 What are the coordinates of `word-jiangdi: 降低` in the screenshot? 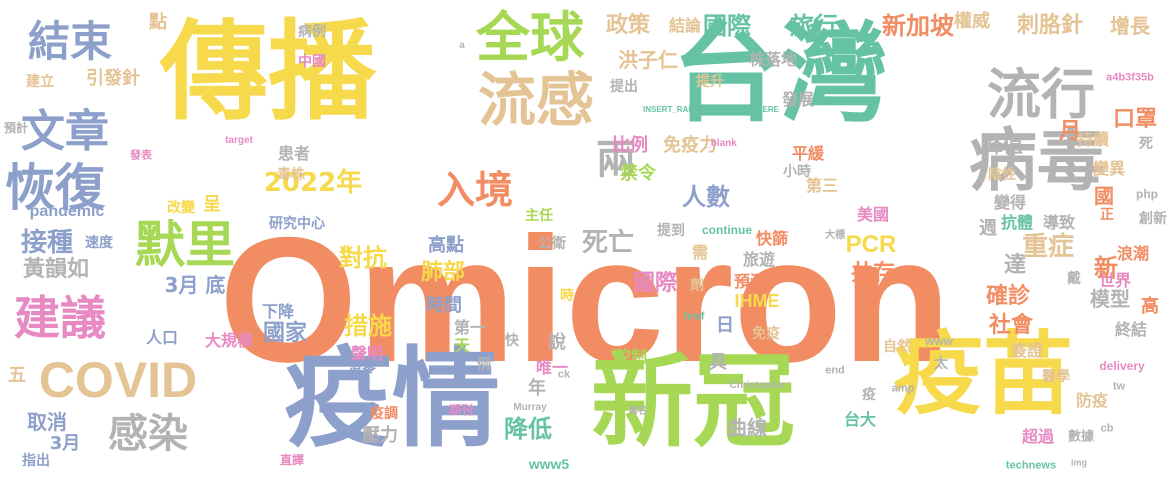 It's located at (528, 429).